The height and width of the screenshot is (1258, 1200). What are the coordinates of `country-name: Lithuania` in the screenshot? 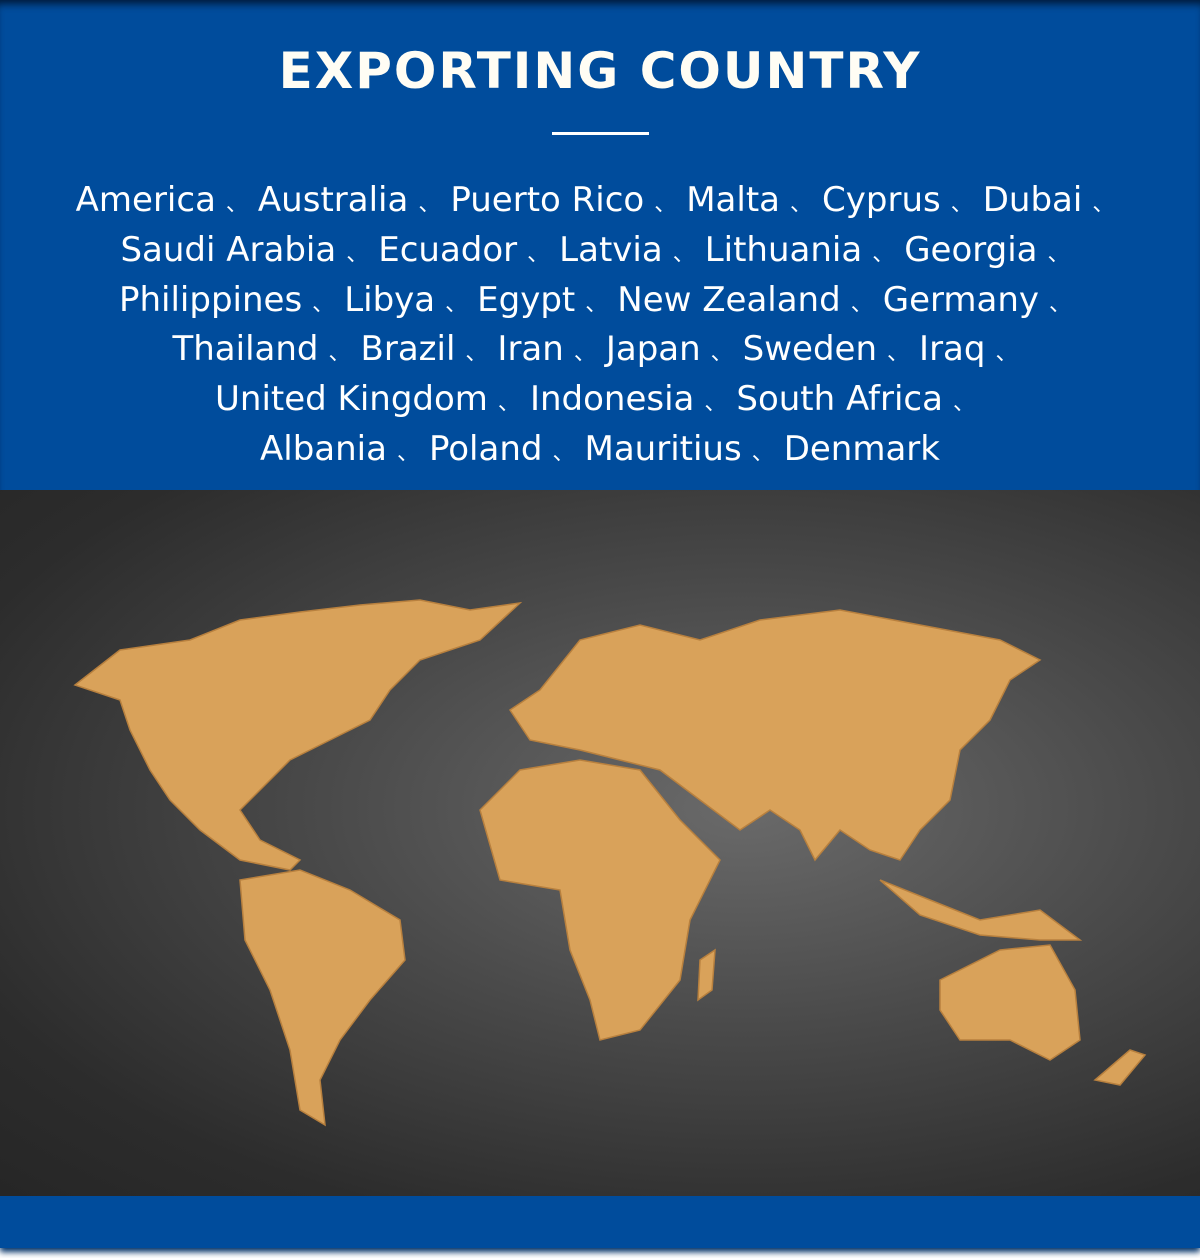 It's located at (783, 249).